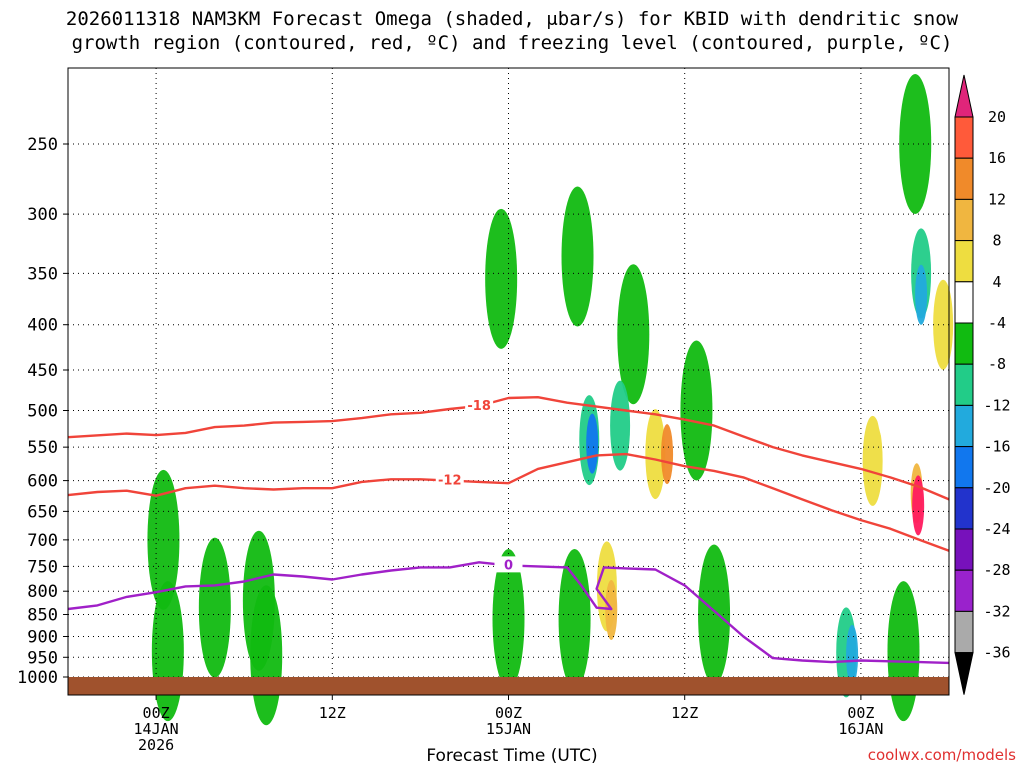  I want to click on x-tick-label-0-2: 2026, so click(156, 745).